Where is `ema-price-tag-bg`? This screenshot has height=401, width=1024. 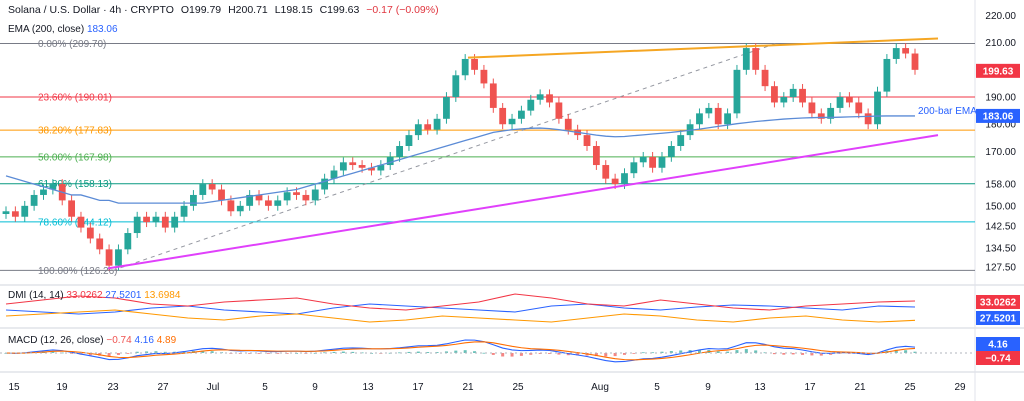
ema-price-tag-bg is located at coordinates (998, 115).